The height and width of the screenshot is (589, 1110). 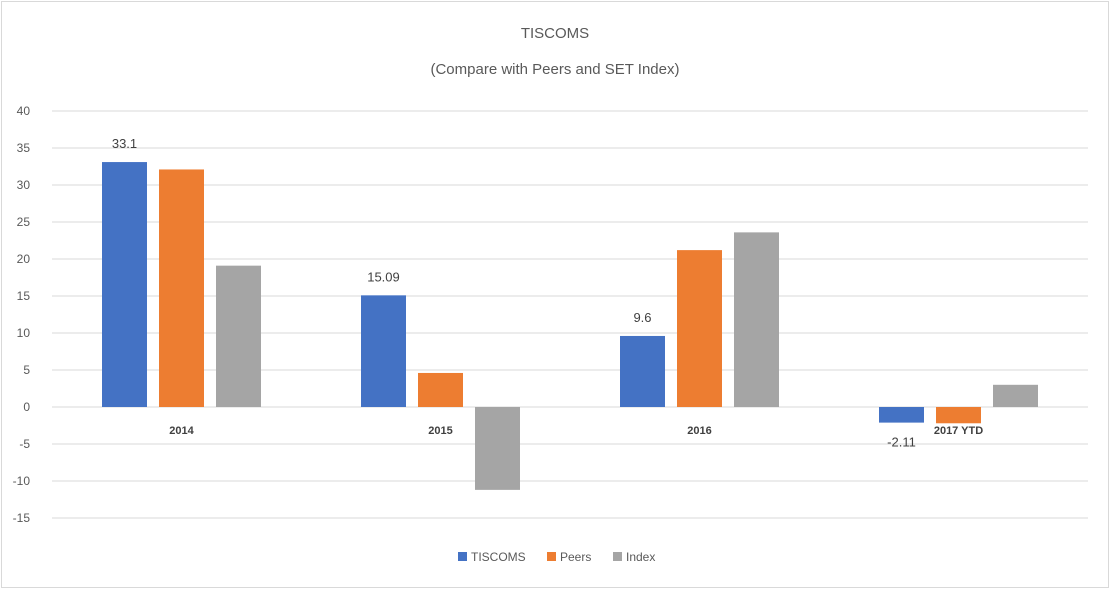 What do you see at coordinates (958, 415) in the screenshot?
I see `bar-peers-2017-ytd` at bounding box center [958, 415].